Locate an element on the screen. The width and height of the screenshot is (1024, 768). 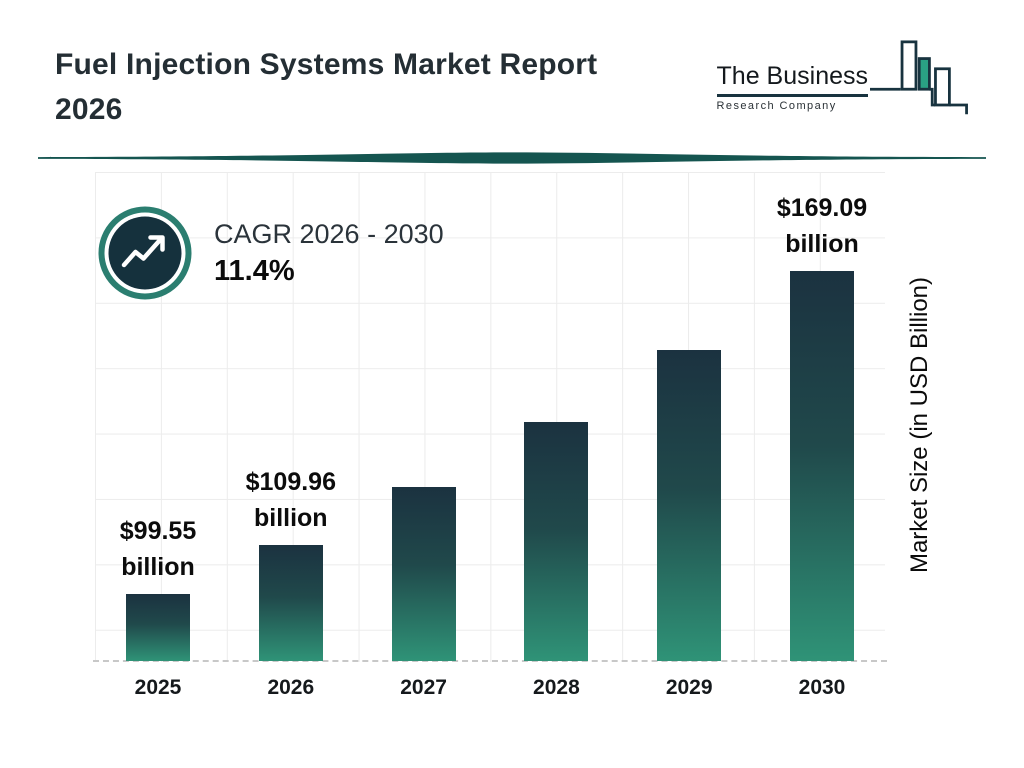
page-title-line2: 2026 is located at coordinates (89, 109).